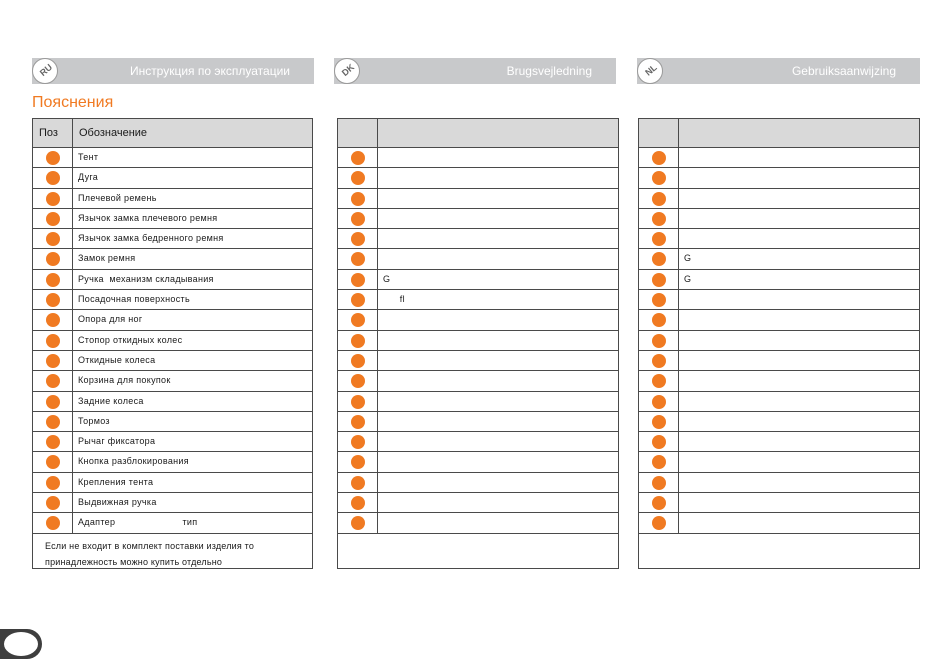 The height and width of the screenshot is (669, 950). I want to click on item-name: Посадочная поверхность, so click(134, 299).